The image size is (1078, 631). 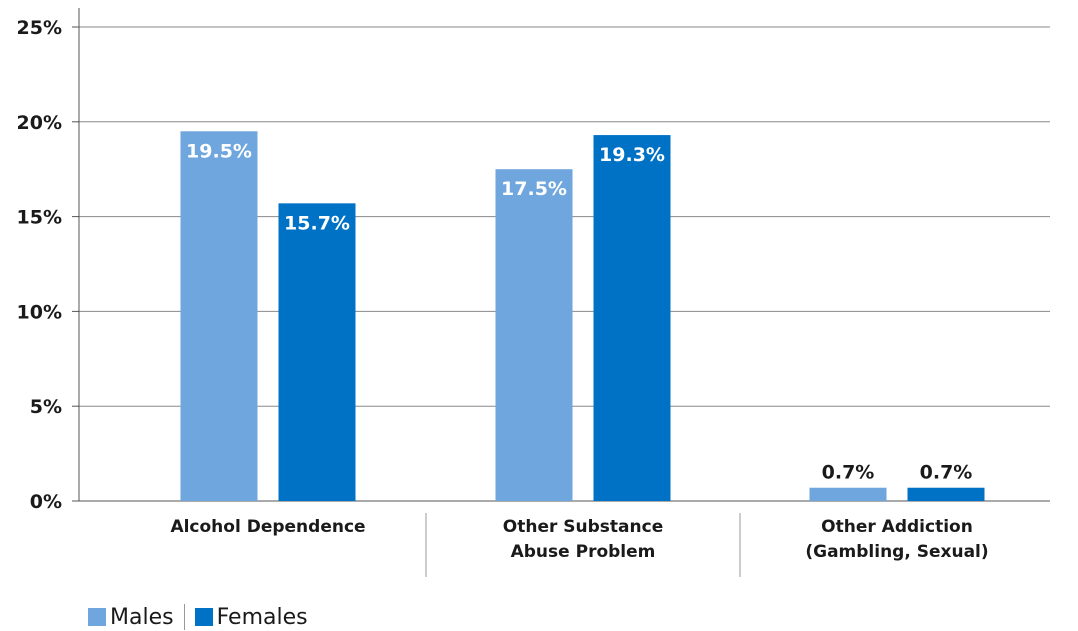 What do you see at coordinates (946, 473) in the screenshot?
I see `data-label-females: 0.7%` at bounding box center [946, 473].